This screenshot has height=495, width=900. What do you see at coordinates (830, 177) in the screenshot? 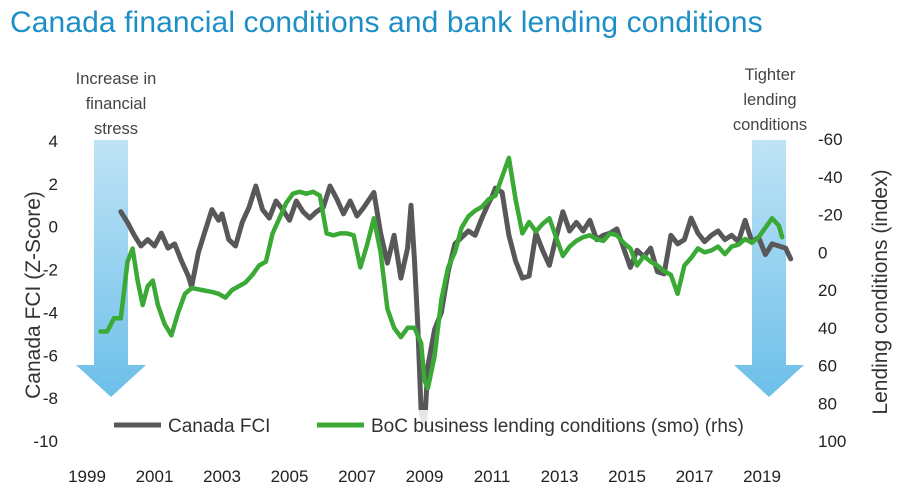
I see `y2-tick-label: -40` at bounding box center [830, 177].